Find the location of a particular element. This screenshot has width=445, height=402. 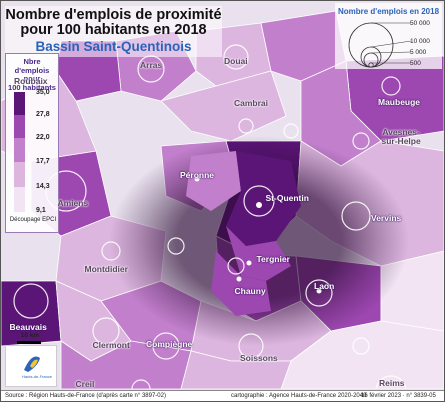

region-cambrai is located at coordinates (223, 106).